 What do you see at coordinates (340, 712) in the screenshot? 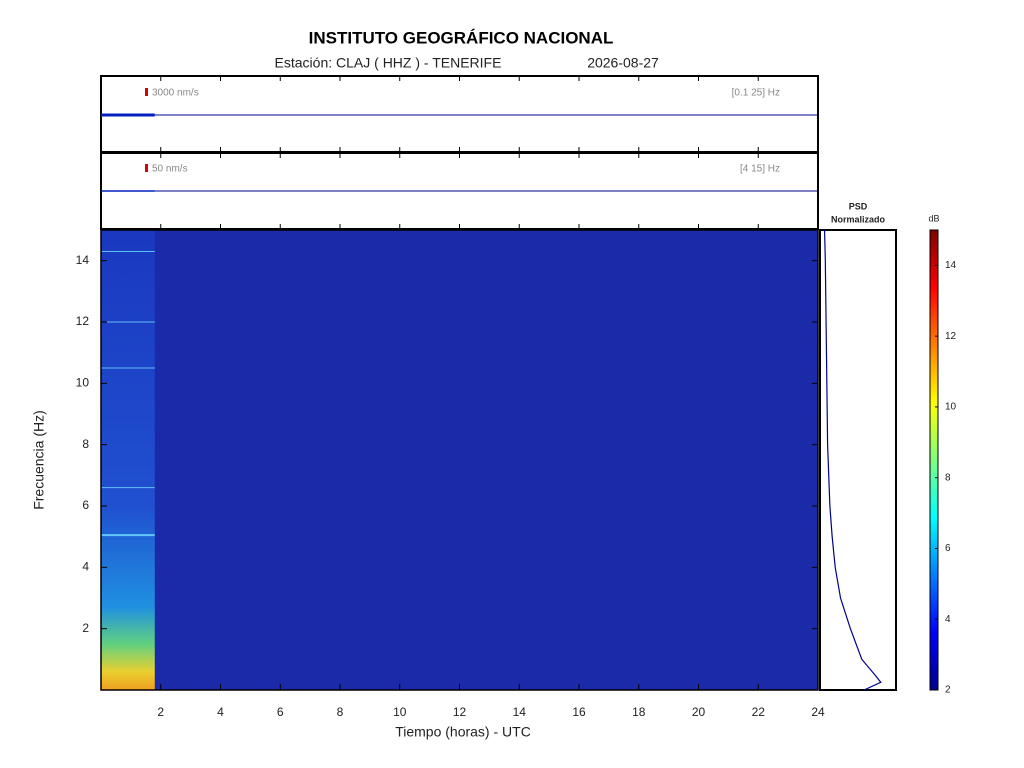
I see `x-tick-label: 8` at bounding box center [340, 712].